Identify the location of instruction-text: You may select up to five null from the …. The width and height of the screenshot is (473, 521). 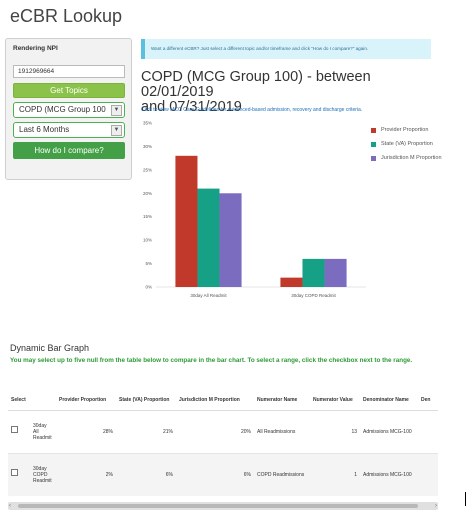
(211, 360).